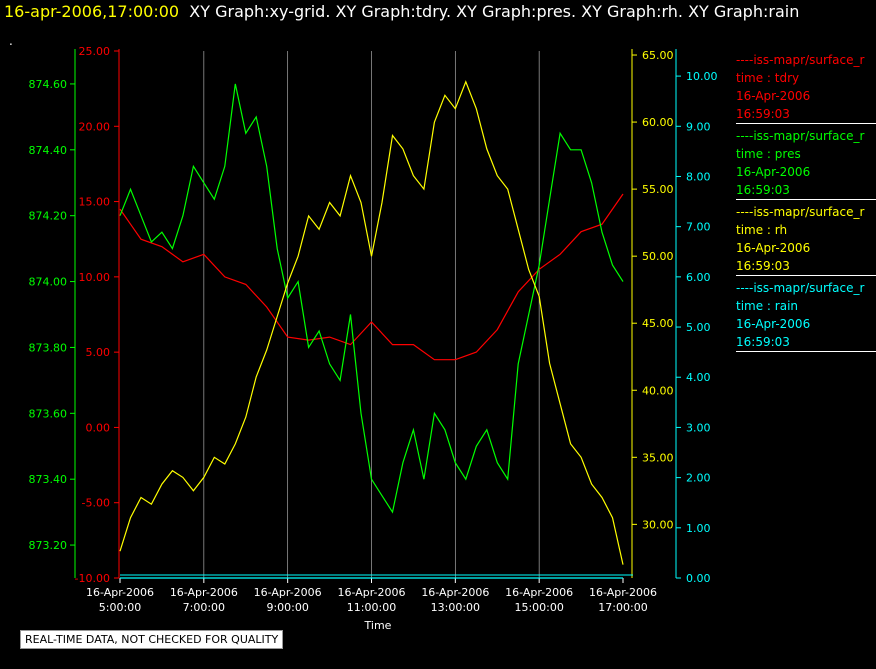  I want to click on rain-tick-label: 7.00, so click(698, 227).